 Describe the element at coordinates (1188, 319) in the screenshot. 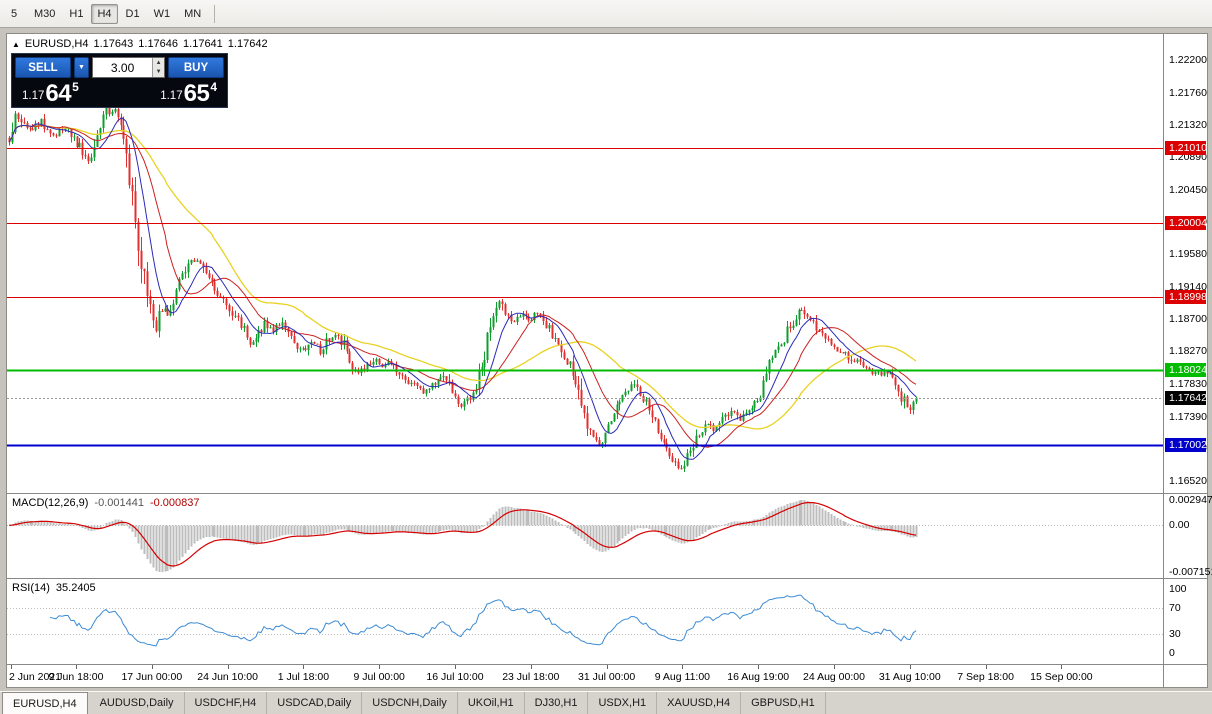

I see `price-axis-tick: 1.18700` at that location.